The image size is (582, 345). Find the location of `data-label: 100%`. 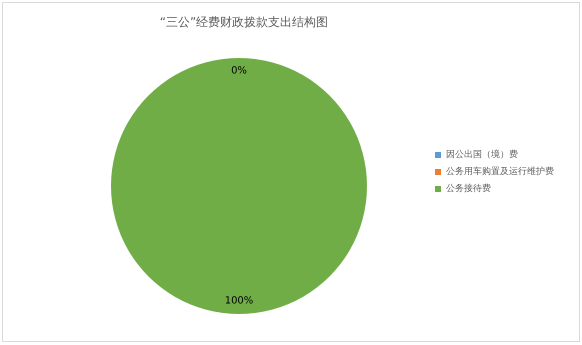

data-label: 100% is located at coordinates (239, 301).